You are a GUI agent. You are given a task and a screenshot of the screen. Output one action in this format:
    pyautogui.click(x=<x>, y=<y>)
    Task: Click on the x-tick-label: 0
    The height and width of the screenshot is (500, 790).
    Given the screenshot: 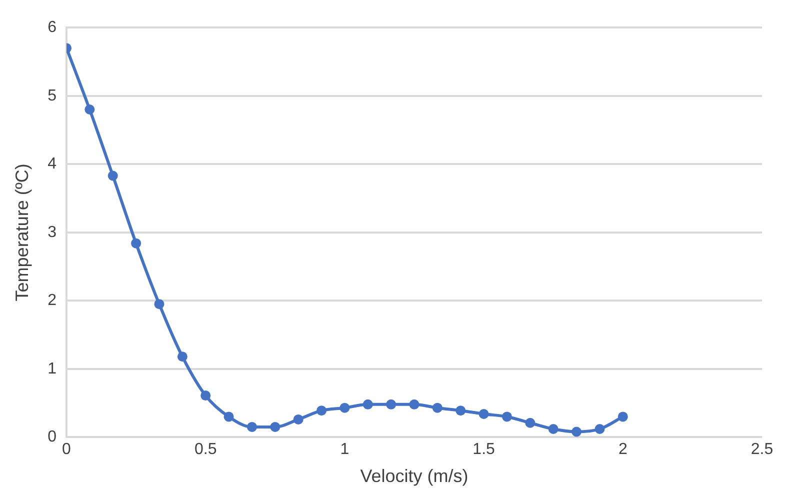 What is the action you would take?
    pyautogui.click(x=67, y=449)
    